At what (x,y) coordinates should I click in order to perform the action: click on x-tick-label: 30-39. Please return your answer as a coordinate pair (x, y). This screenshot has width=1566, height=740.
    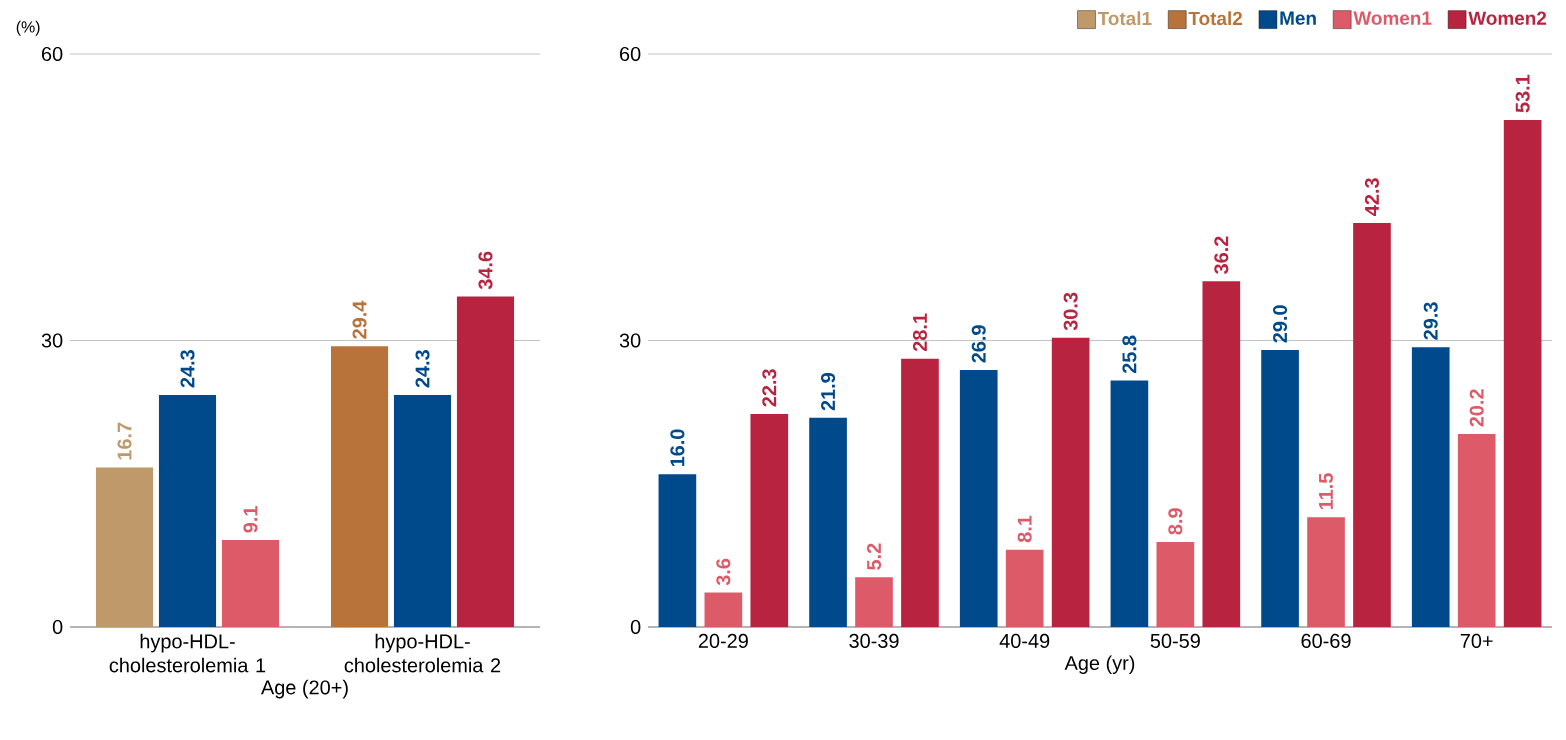
    Looking at the image, I should click on (874, 640).